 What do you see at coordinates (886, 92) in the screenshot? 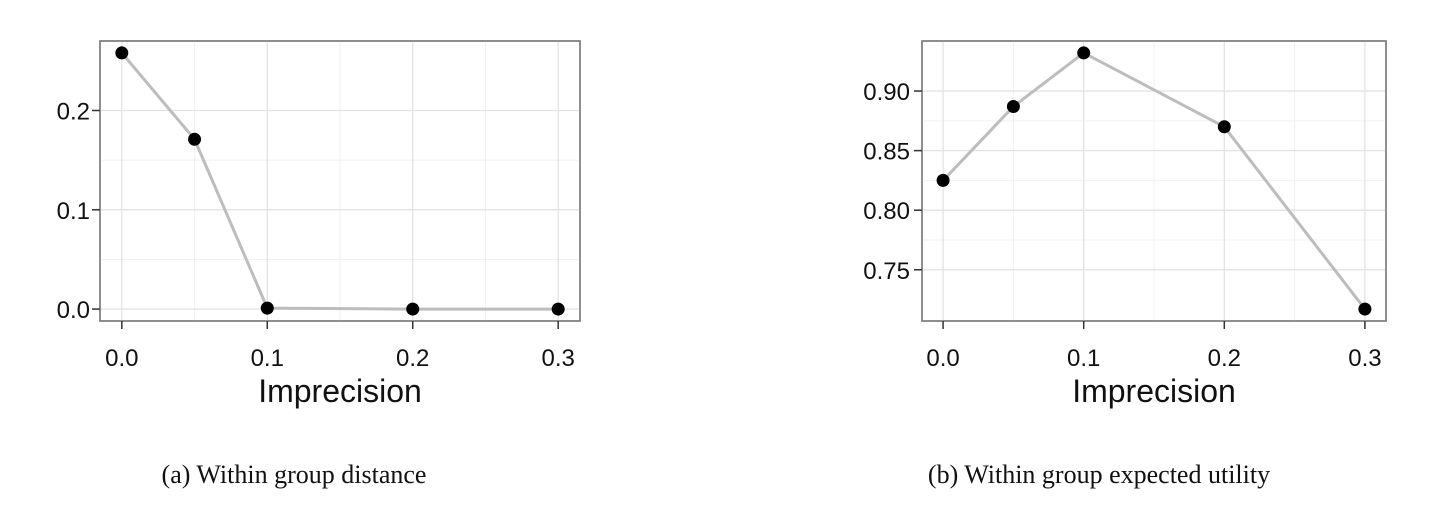
I see `y-tick-label: 0.90` at bounding box center [886, 92].